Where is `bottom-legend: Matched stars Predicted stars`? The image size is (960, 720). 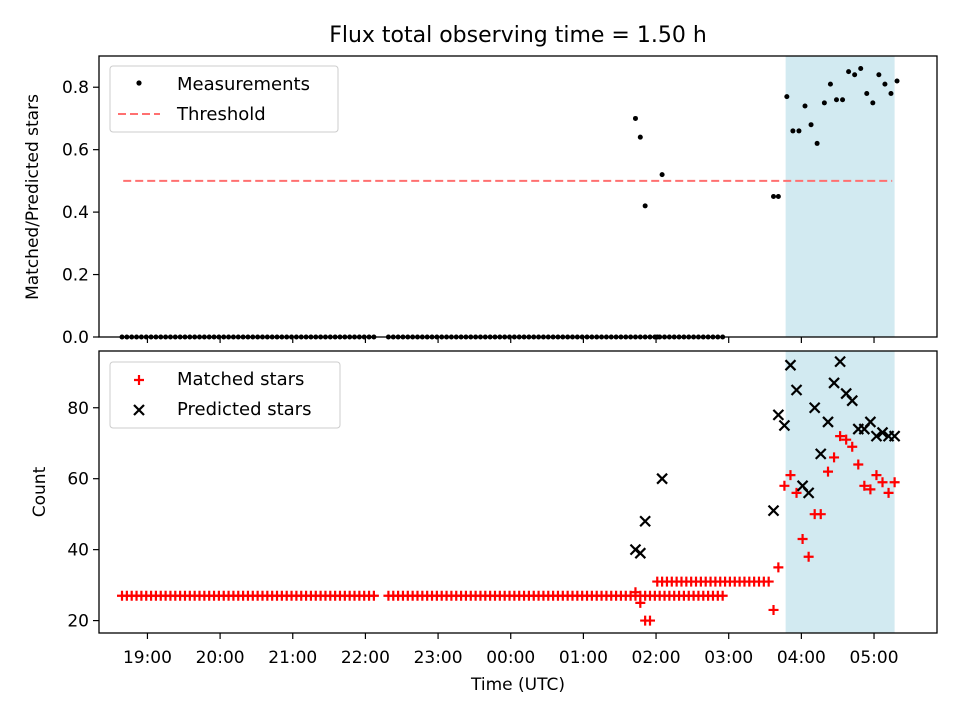
bottom-legend: Matched stars Predicted stars is located at coordinates (225, 395).